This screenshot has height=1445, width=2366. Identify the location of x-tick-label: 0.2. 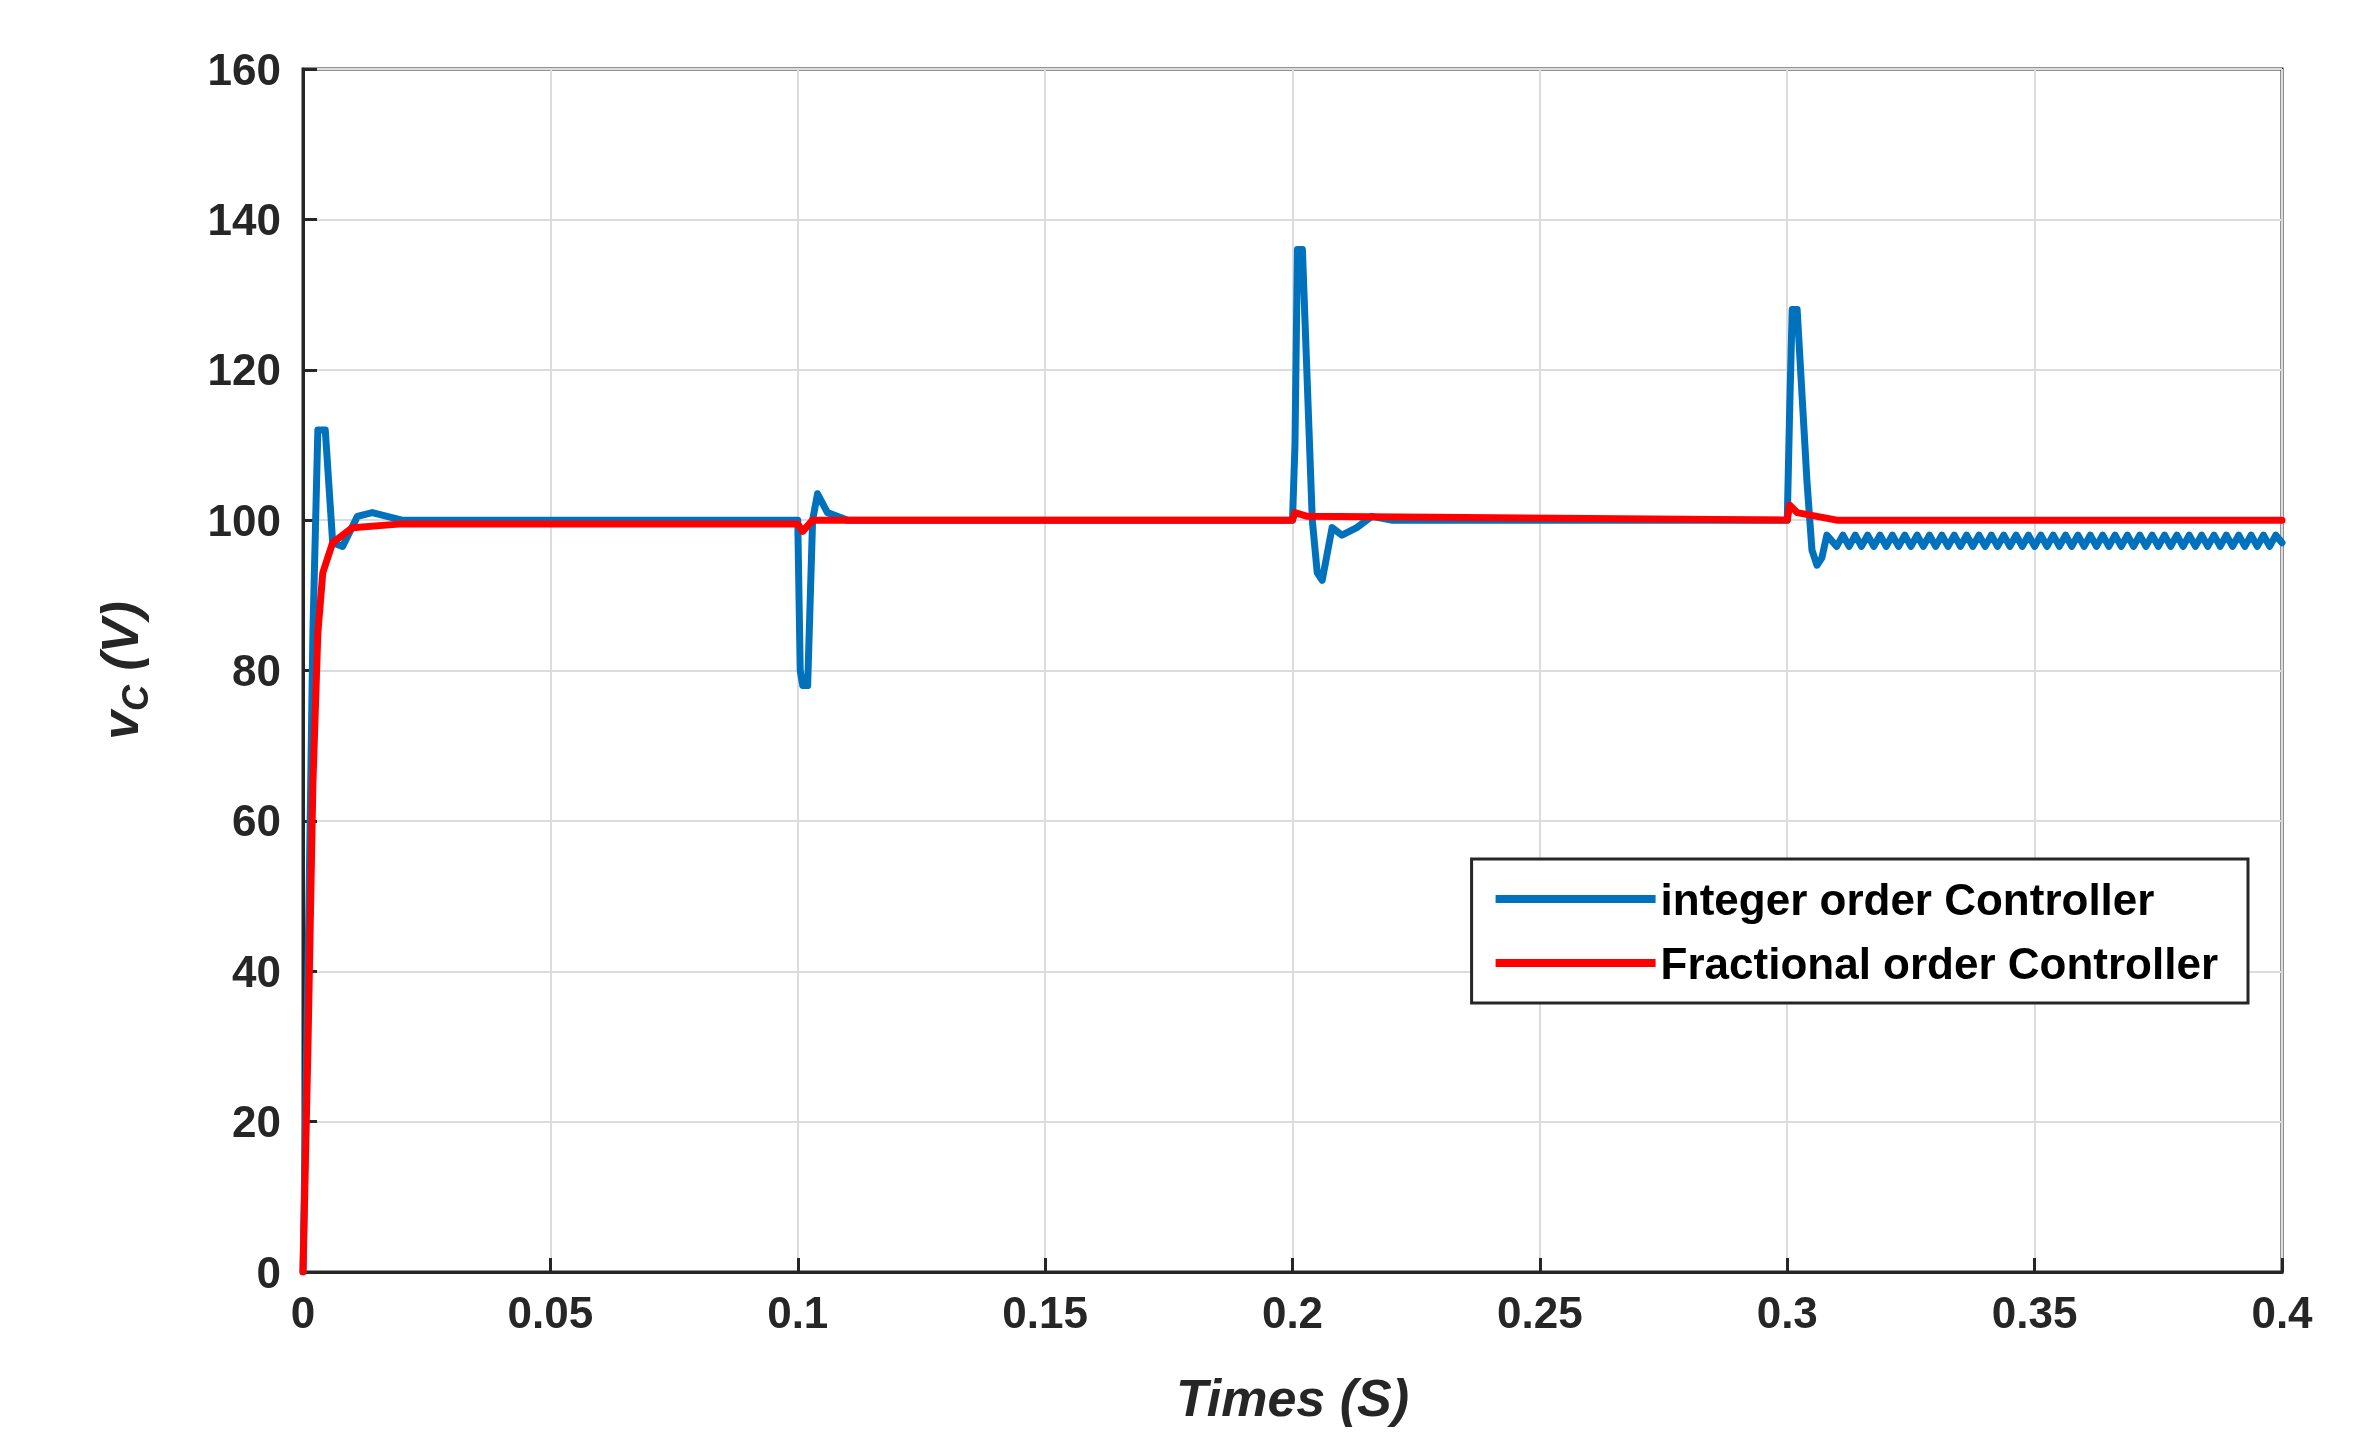
(1292, 1312).